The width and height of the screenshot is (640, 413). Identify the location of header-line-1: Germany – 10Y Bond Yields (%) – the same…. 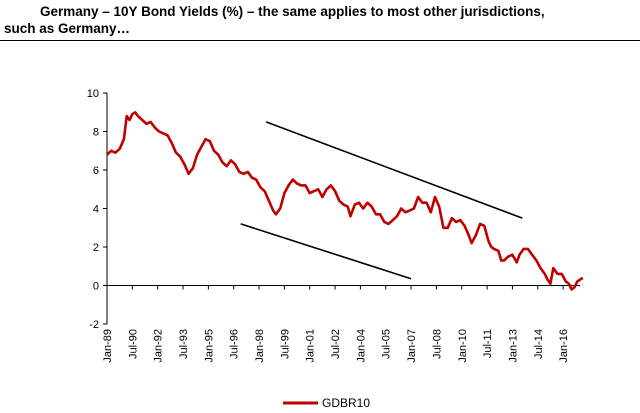
(292, 11).